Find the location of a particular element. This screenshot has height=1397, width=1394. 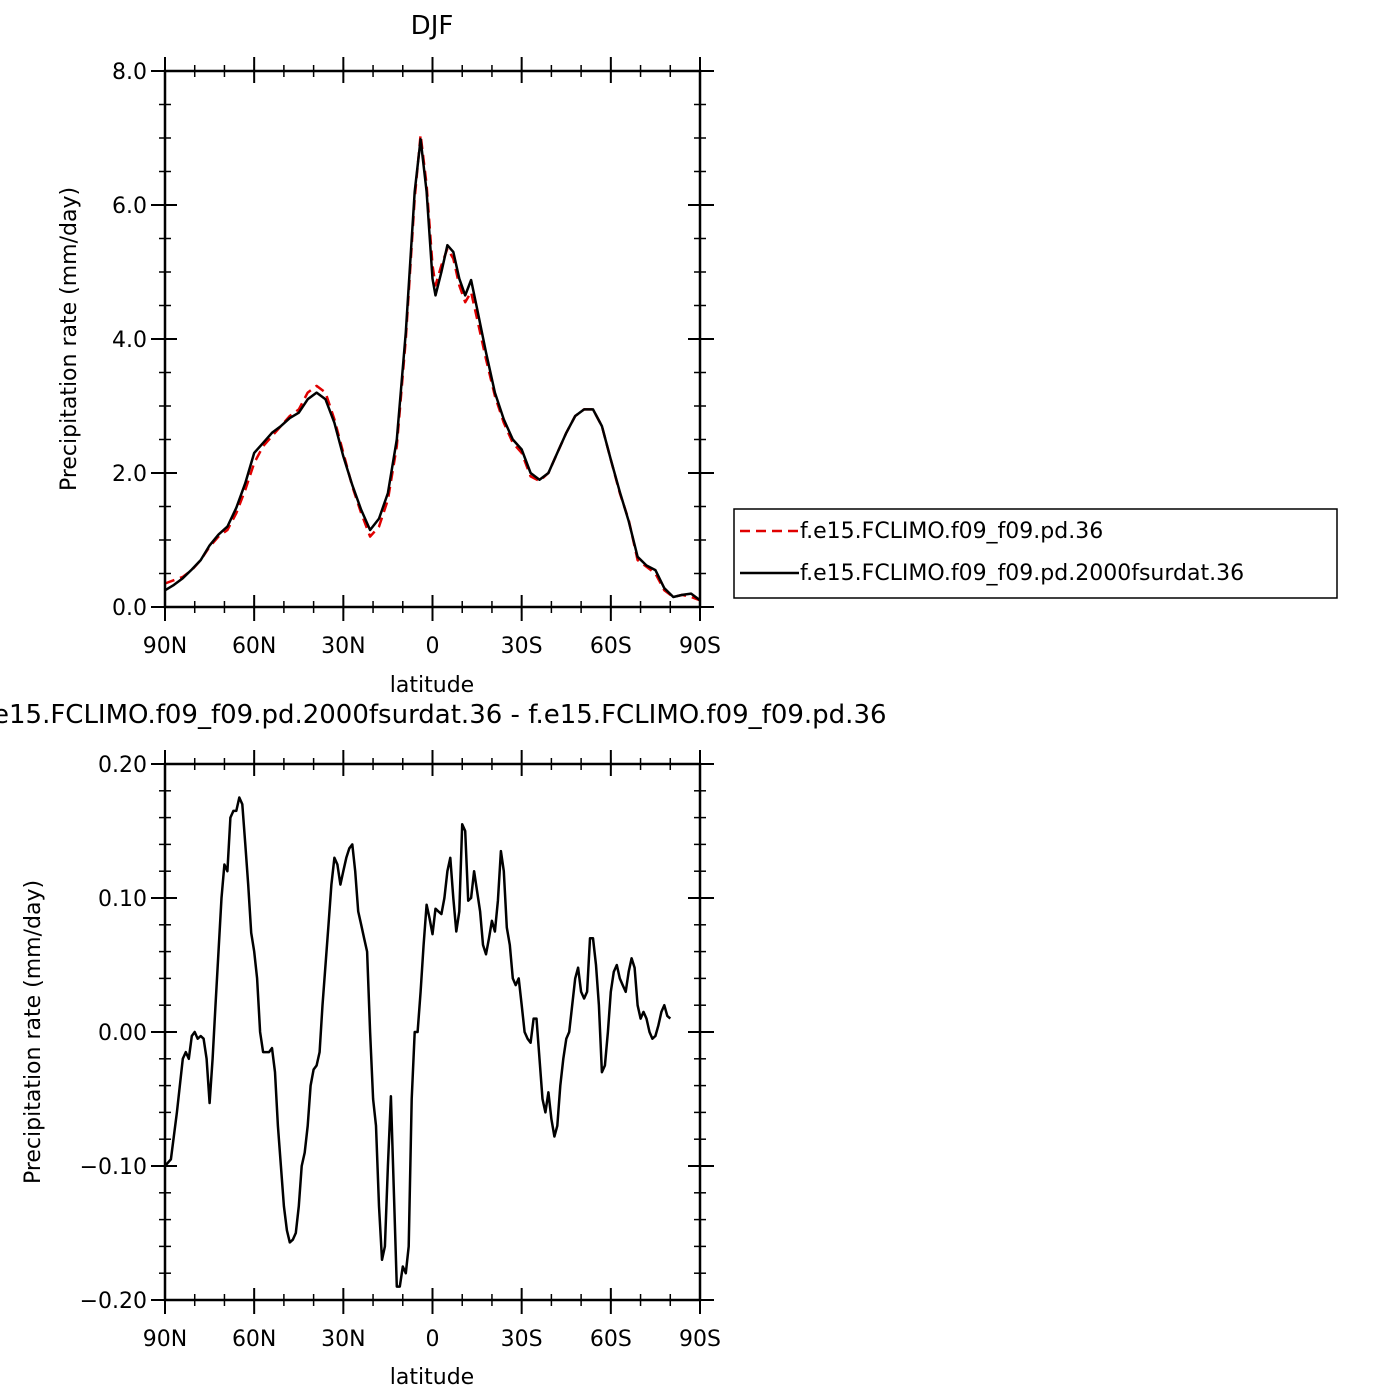

lower-x-tick-label: 90S is located at coordinates (700, 1339).